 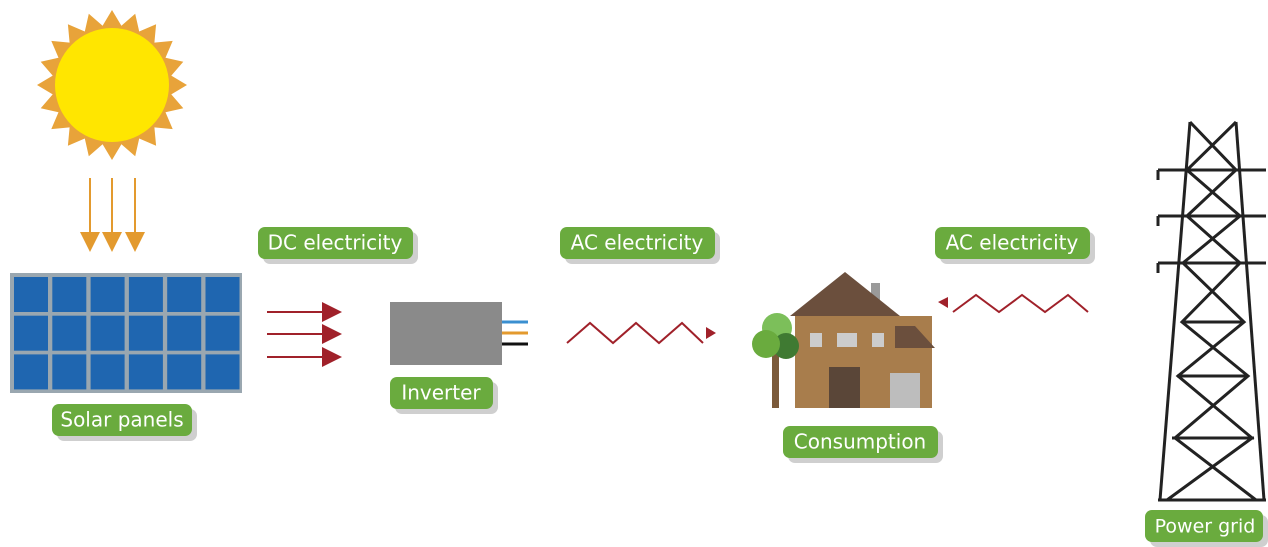 I want to click on label-ac1: AC electricity, so click(x=640, y=245).